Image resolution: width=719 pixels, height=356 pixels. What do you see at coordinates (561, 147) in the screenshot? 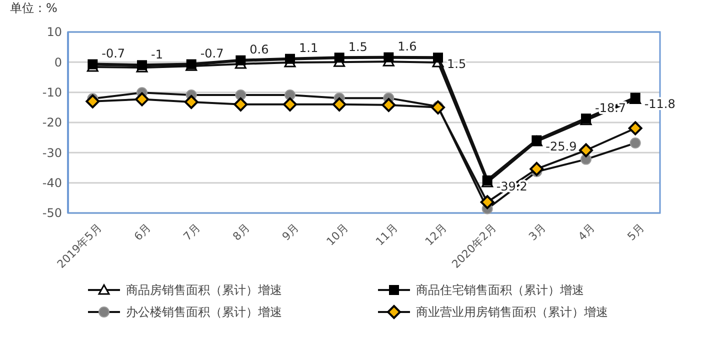
I see `data-label: -25.9` at bounding box center [561, 147].